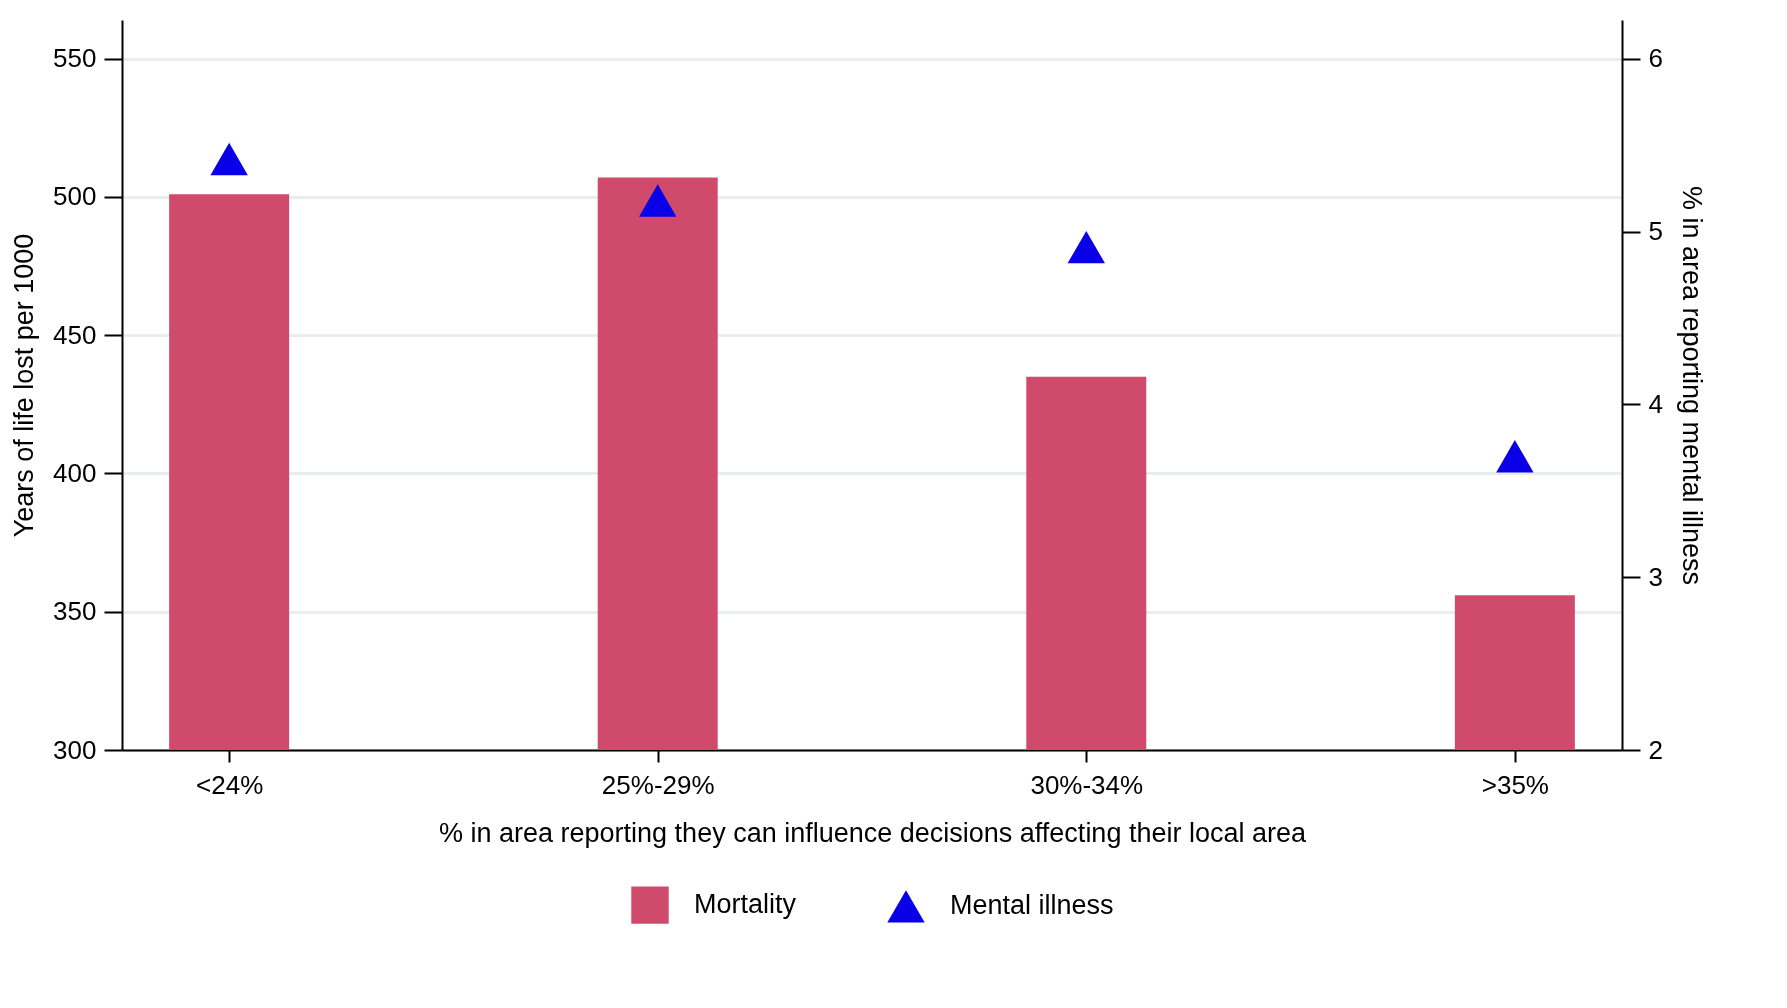 The height and width of the screenshot is (1008, 1787). Describe the element at coordinates (872, 832) in the screenshot. I see `x-axis-title: % in area reporting they can influence decisions affecting their local area` at that location.